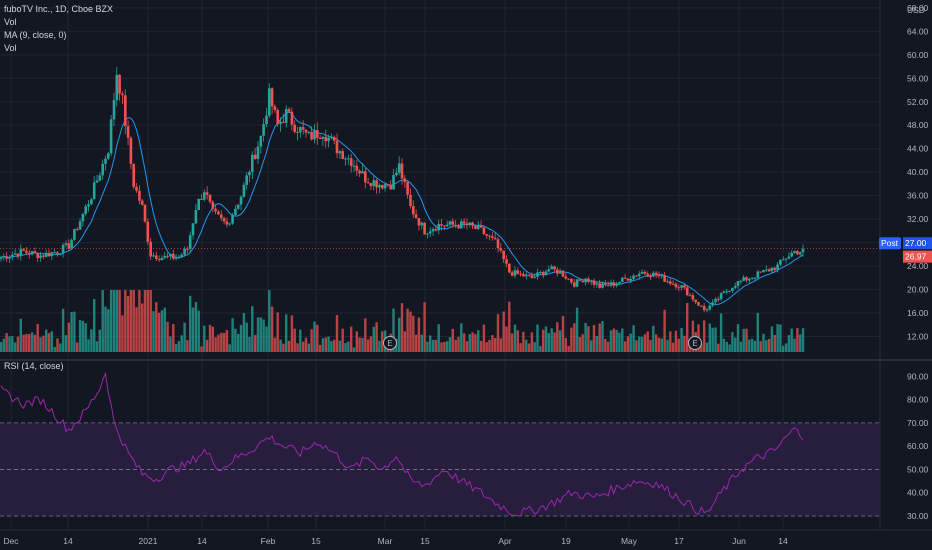 The image size is (932, 550). What do you see at coordinates (35, 35) in the screenshot?
I see `ma-legend: MA (9, close, 0)` at bounding box center [35, 35].